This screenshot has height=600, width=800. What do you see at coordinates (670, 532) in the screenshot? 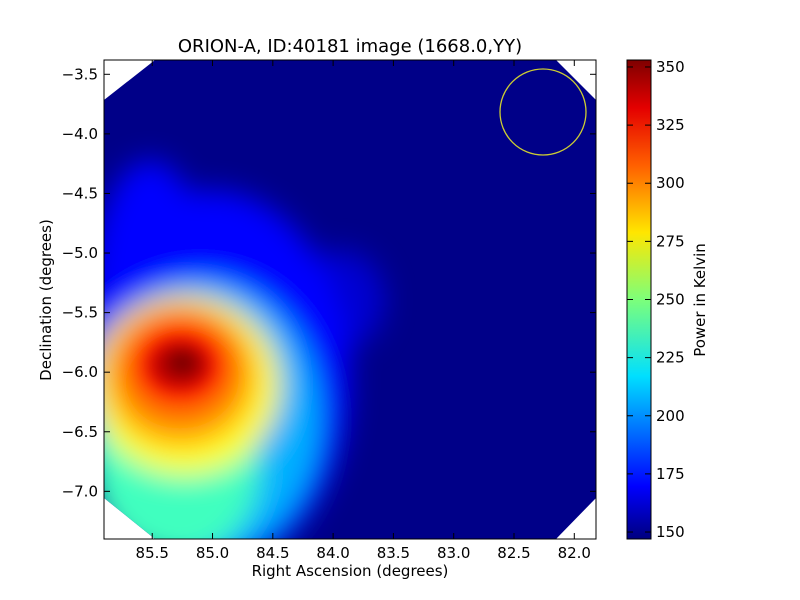
I see `colorbar-tick-label: 150` at bounding box center [670, 532].